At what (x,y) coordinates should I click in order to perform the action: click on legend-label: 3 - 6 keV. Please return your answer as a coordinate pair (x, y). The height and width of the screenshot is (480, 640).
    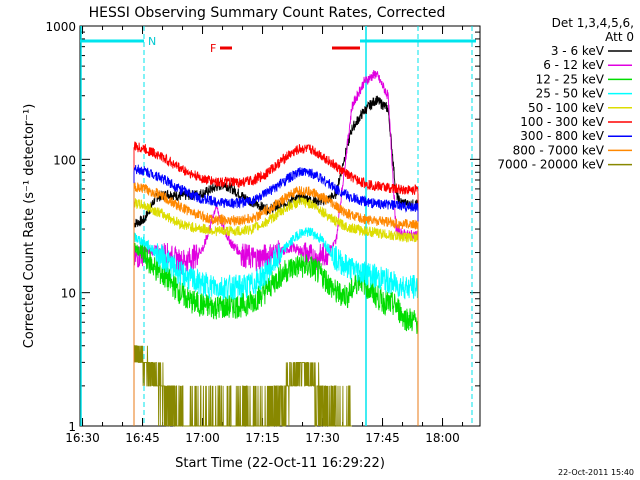
    Looking at the image, I should click on (578, 51).